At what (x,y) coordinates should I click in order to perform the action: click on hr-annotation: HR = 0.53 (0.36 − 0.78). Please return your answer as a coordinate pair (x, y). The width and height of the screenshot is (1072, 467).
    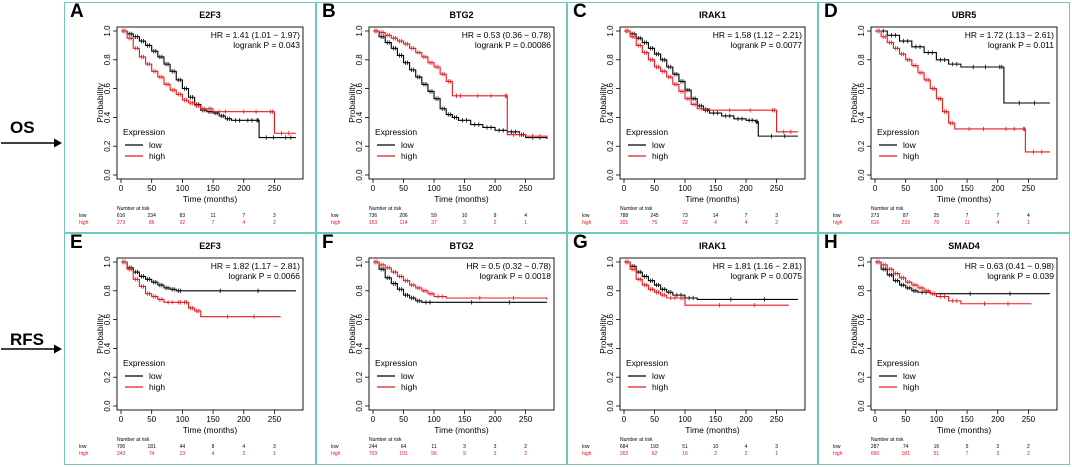
    Looking at the image, I should click on (506, 35).